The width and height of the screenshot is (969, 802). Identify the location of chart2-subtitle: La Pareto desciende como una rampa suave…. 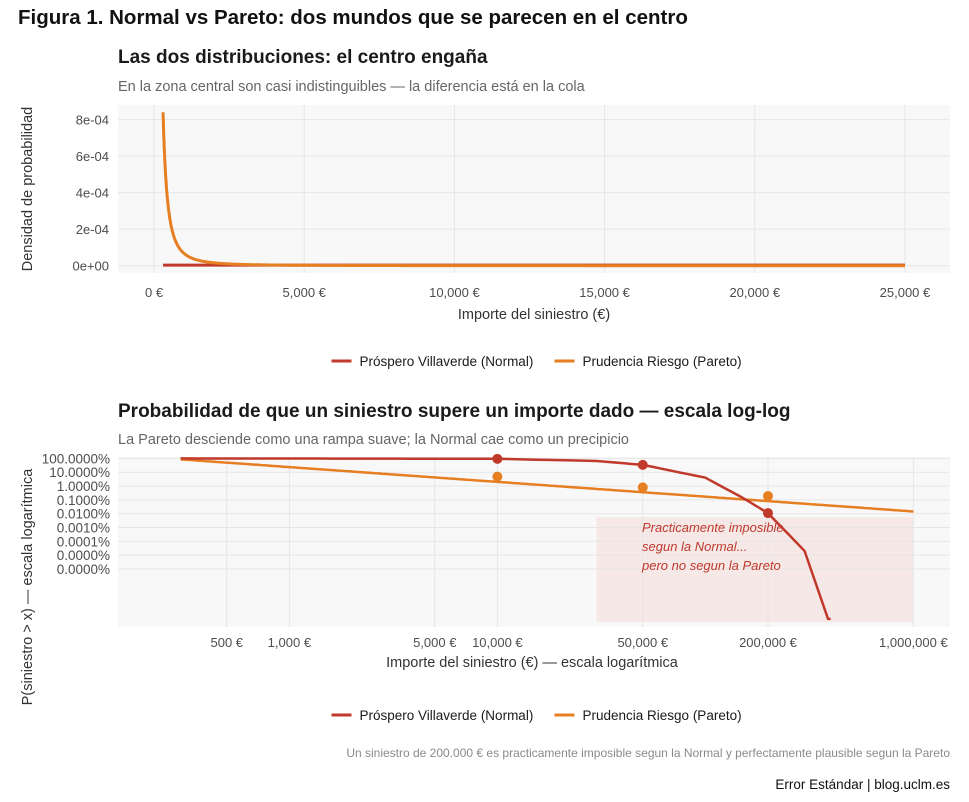
(373, 440).